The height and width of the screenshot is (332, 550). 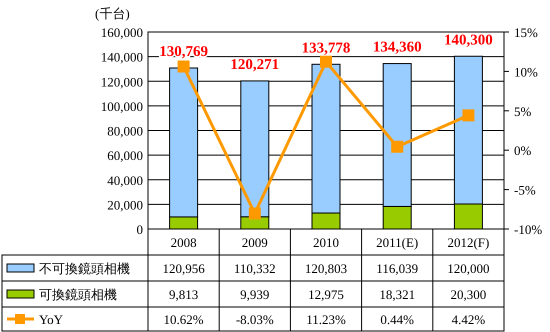 What do you see at coordinates (326, 319) in the screenshot?
I see `data-label: 11.23%` at bounding box center [326, 319].